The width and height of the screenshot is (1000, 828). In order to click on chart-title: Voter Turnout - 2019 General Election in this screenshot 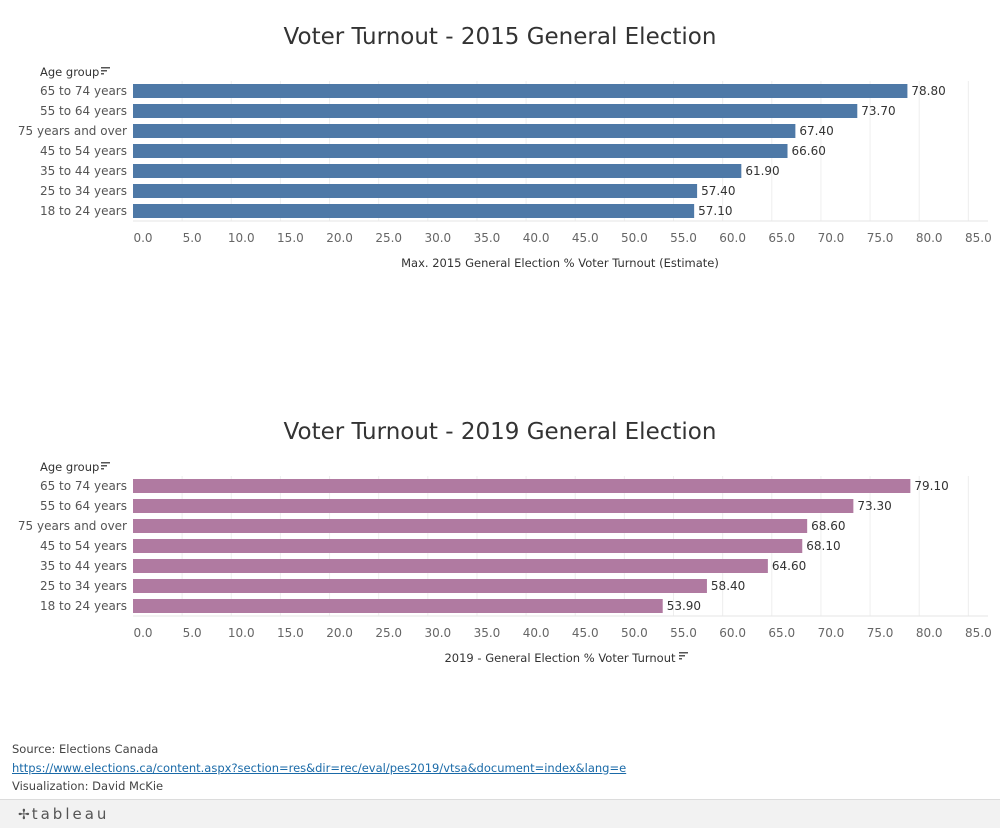, I will do `click(500, 432)`.